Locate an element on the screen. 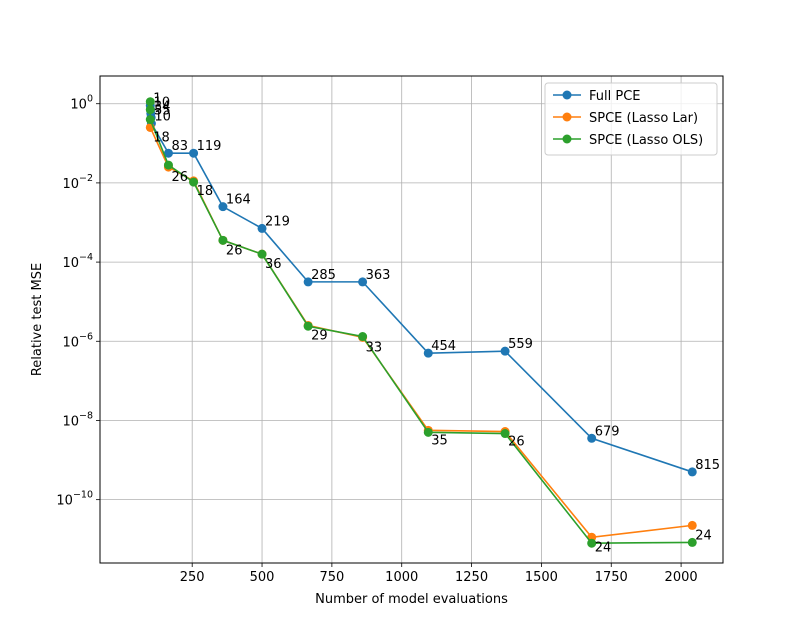 The width and height of the screenshot is (802, 632). data-label: 363 is located at coordinates (378, 275).